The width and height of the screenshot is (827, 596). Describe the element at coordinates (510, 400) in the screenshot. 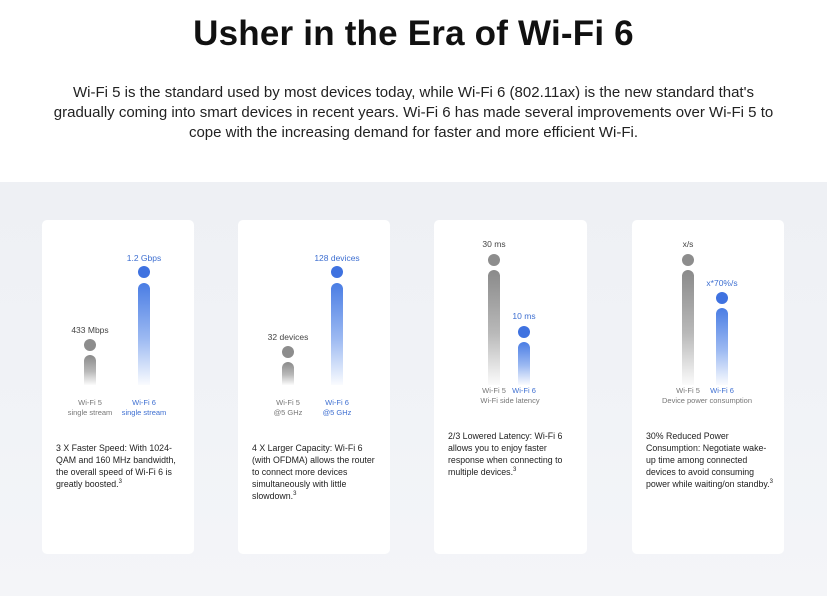

I see `latency-caption: Wi-Fi side latency` at that location.